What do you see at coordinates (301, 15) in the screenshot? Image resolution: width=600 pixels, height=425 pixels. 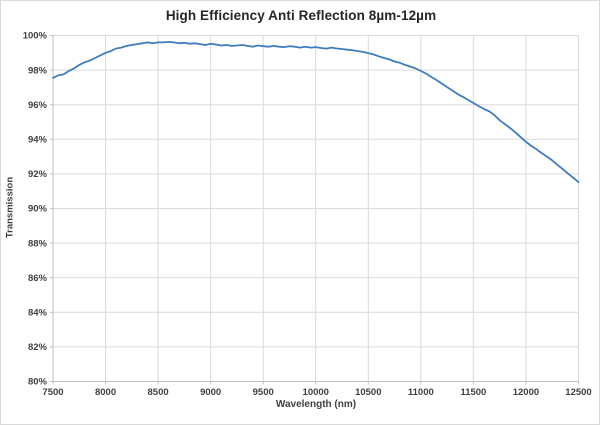 I see `chart-title: High Efficiency Anti Reflection 8µm-12µm` at bounding box center [301, 15].